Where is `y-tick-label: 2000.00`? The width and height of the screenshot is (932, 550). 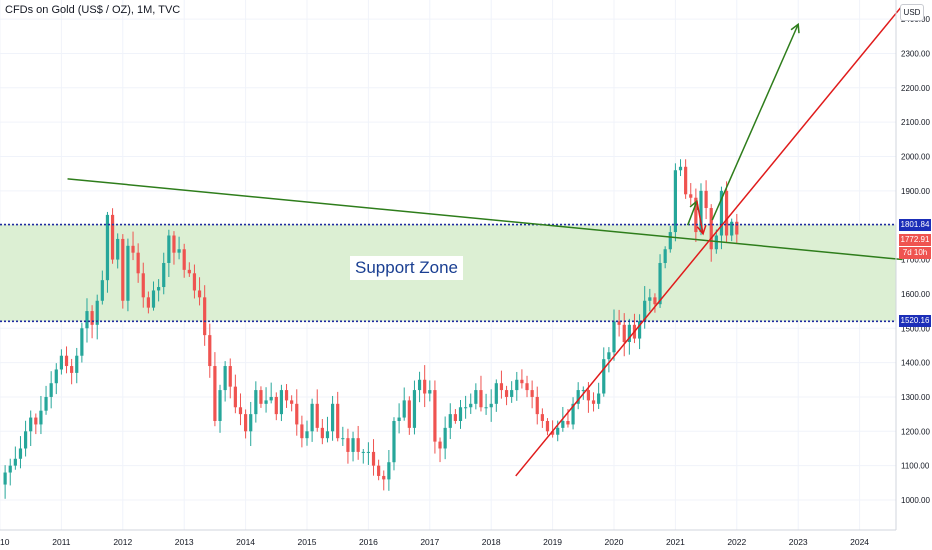 y-tick-label: 2000.00 is located at coordinates (915, 157).